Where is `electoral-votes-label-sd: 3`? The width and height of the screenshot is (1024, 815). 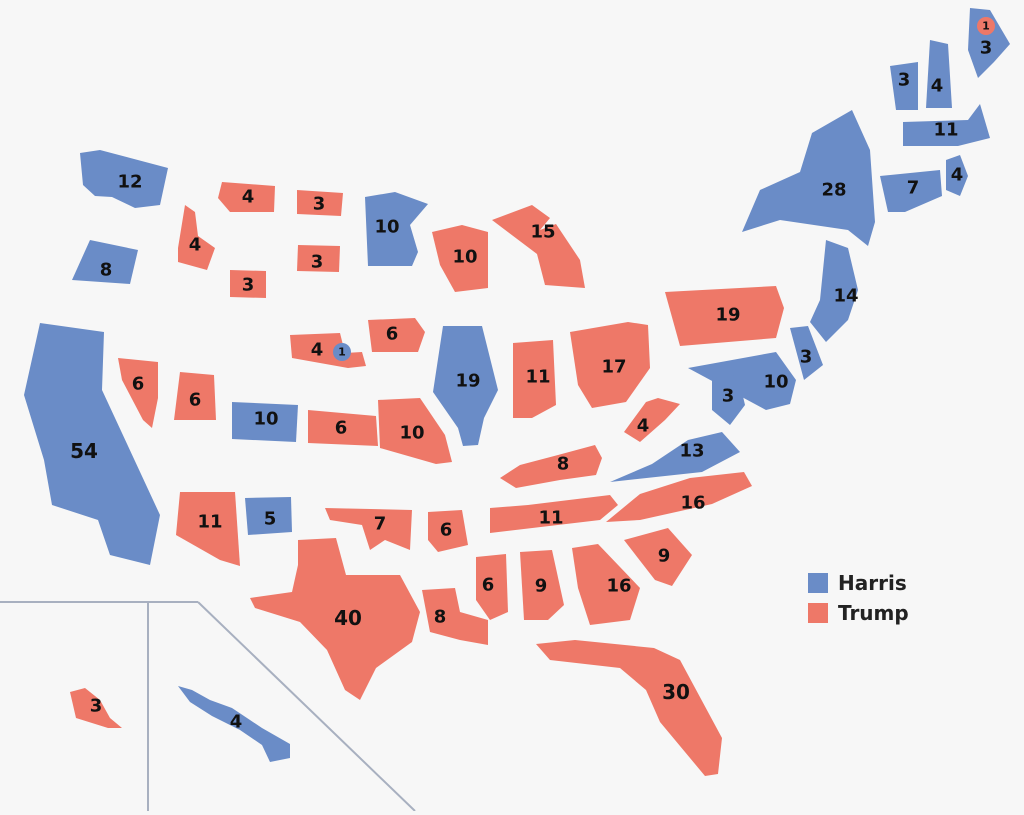
electoral-votes-label-sd: 3 is located at coordinates (248, 285).